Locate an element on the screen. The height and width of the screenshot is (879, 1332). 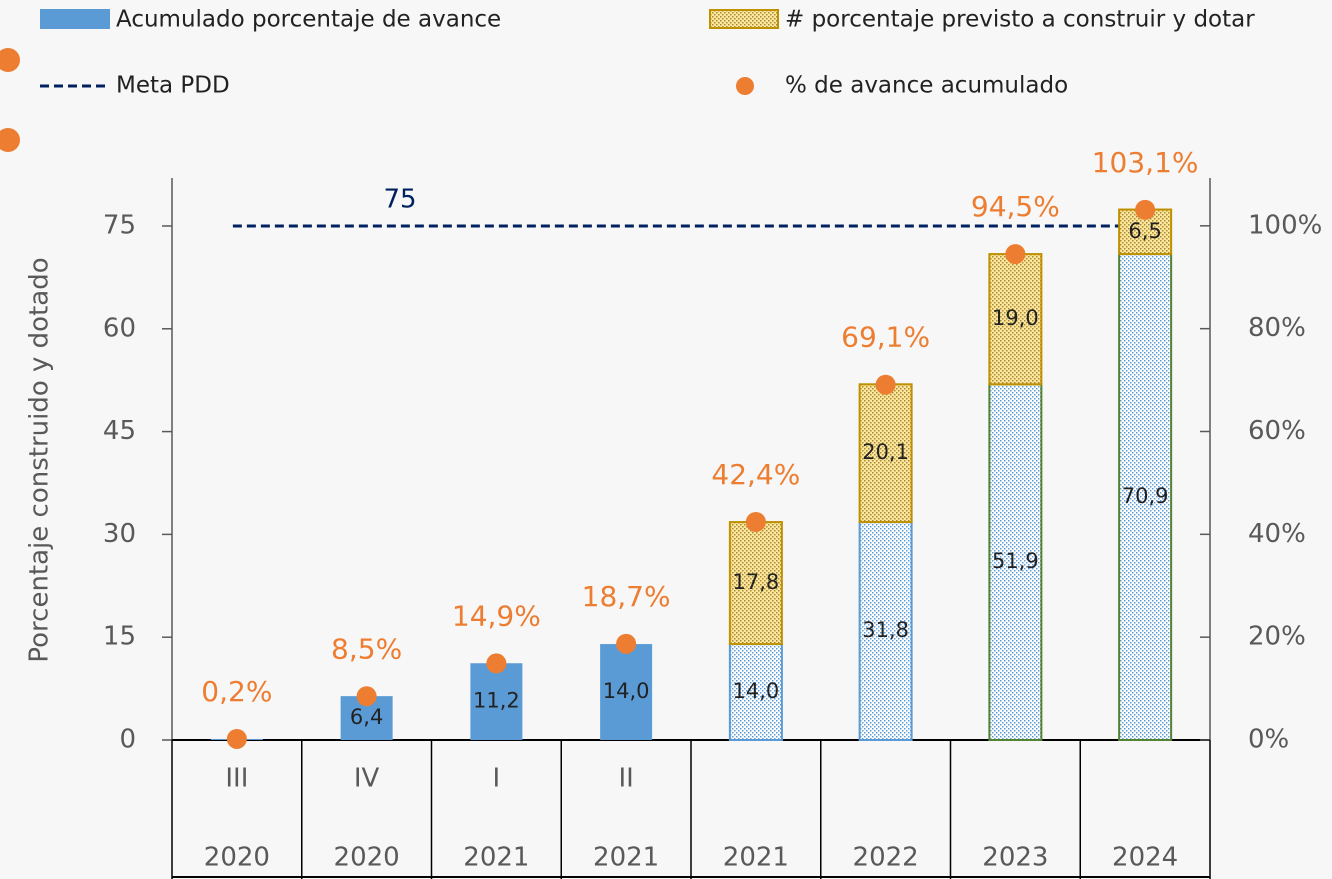
y-tick-label: 30 is located at coordinates (119, 534).